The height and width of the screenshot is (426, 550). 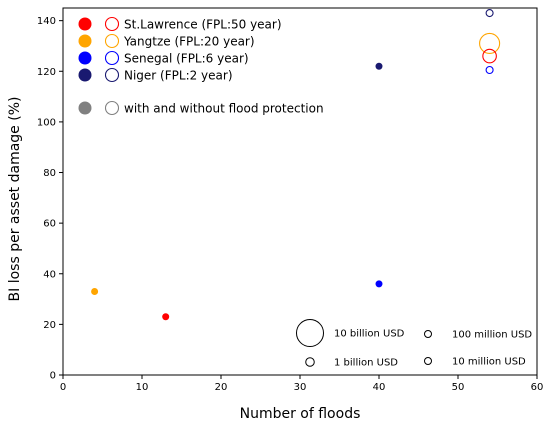 What do you see at coordinates (49, 274) in the screenshot?
I see `y-tick-label: 40` at bounding box center [49, 274].